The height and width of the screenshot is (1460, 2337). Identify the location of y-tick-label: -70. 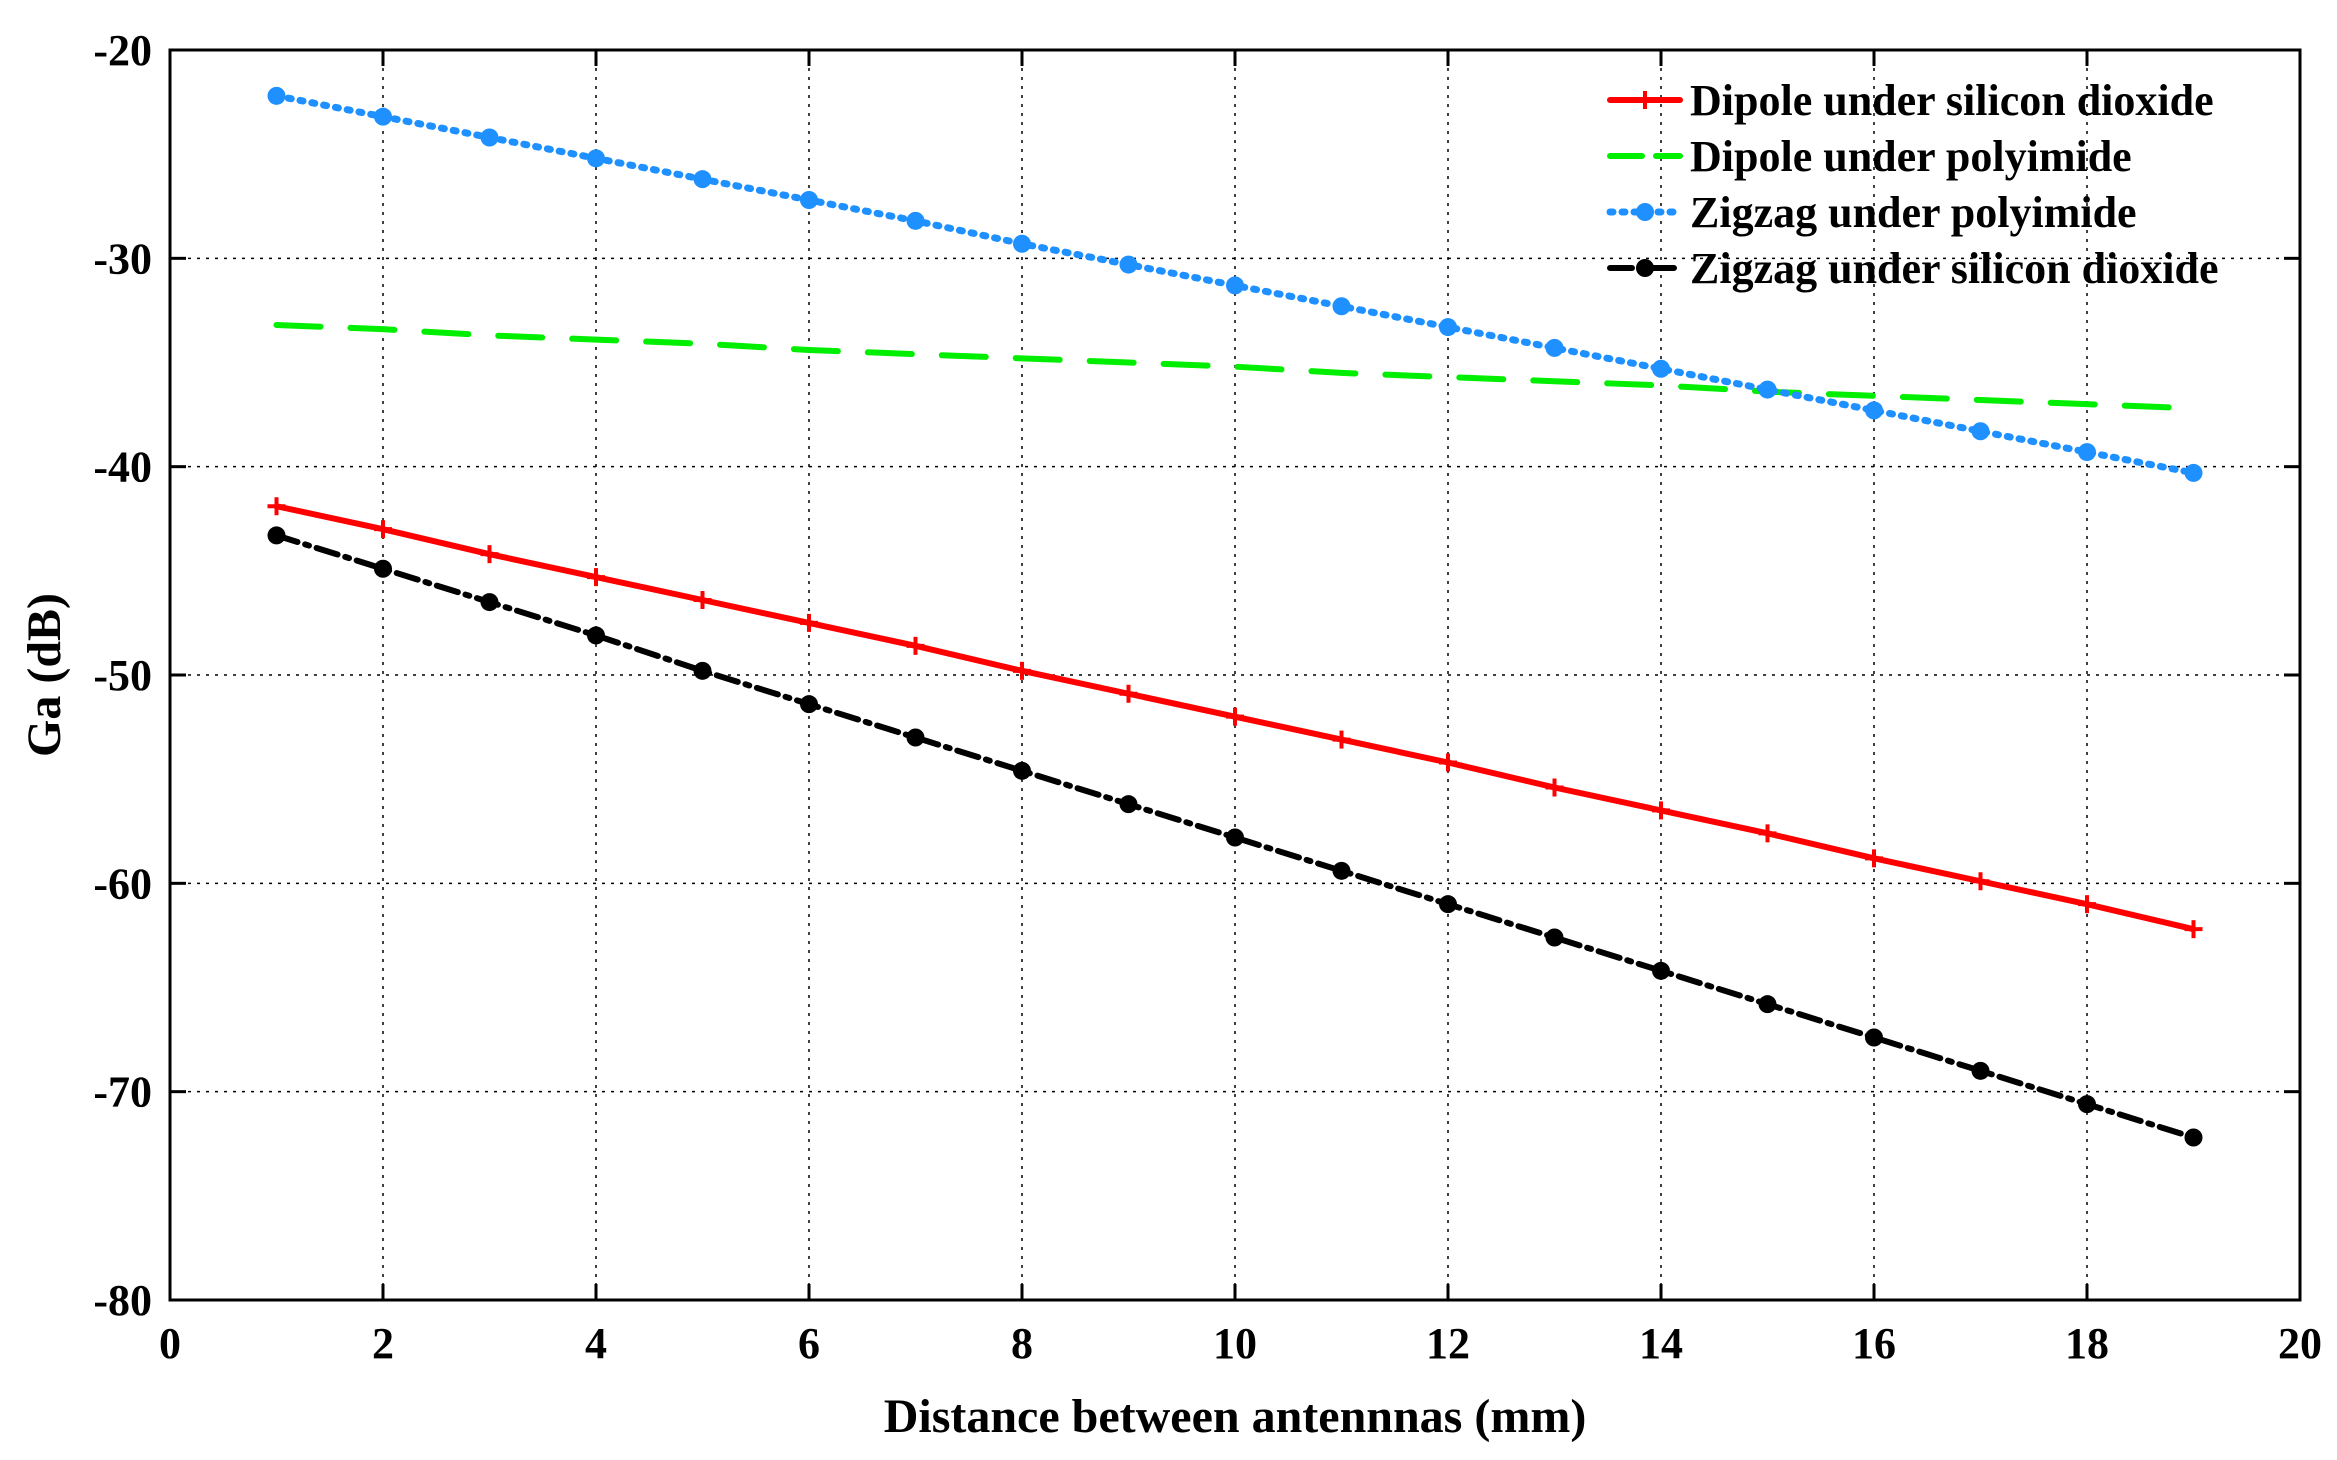
(122, 1092).